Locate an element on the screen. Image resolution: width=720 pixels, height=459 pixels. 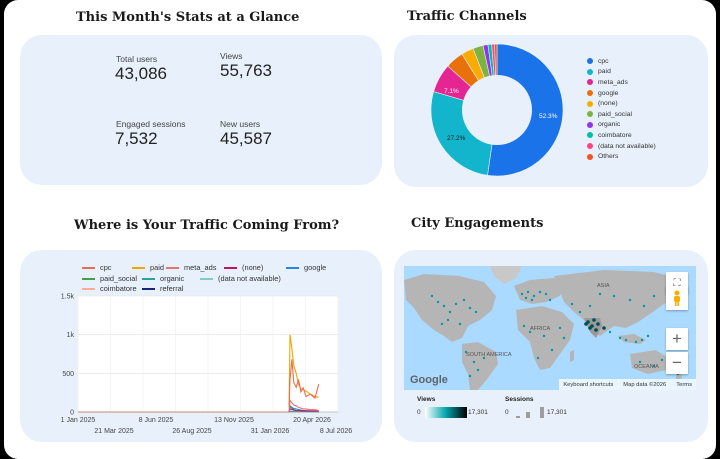
timeline-legend-organic: organic is located at coordinates (163, 278).